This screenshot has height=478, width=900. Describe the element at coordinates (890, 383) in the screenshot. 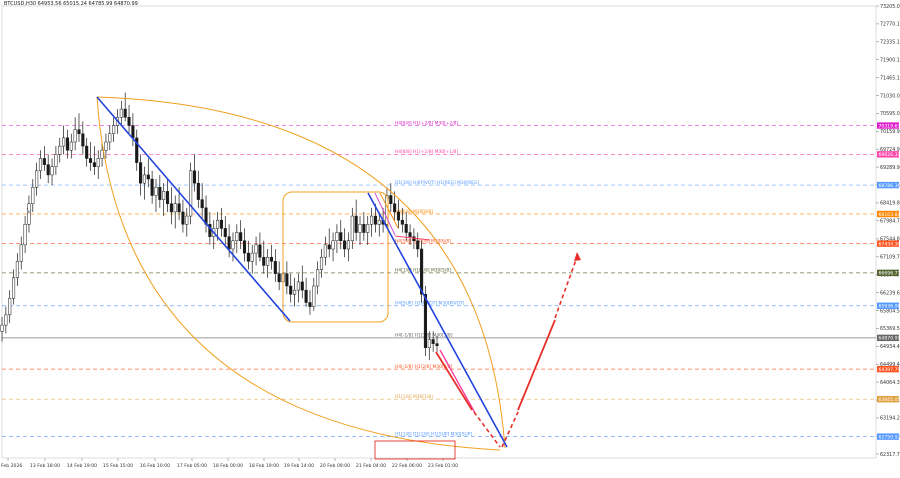

I see `y-tick-label: 64064.35` at that location.